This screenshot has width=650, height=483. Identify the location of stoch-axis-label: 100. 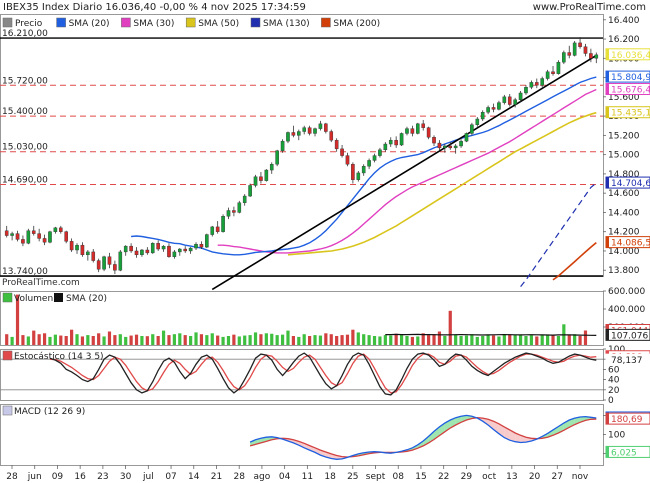
(616, 350).